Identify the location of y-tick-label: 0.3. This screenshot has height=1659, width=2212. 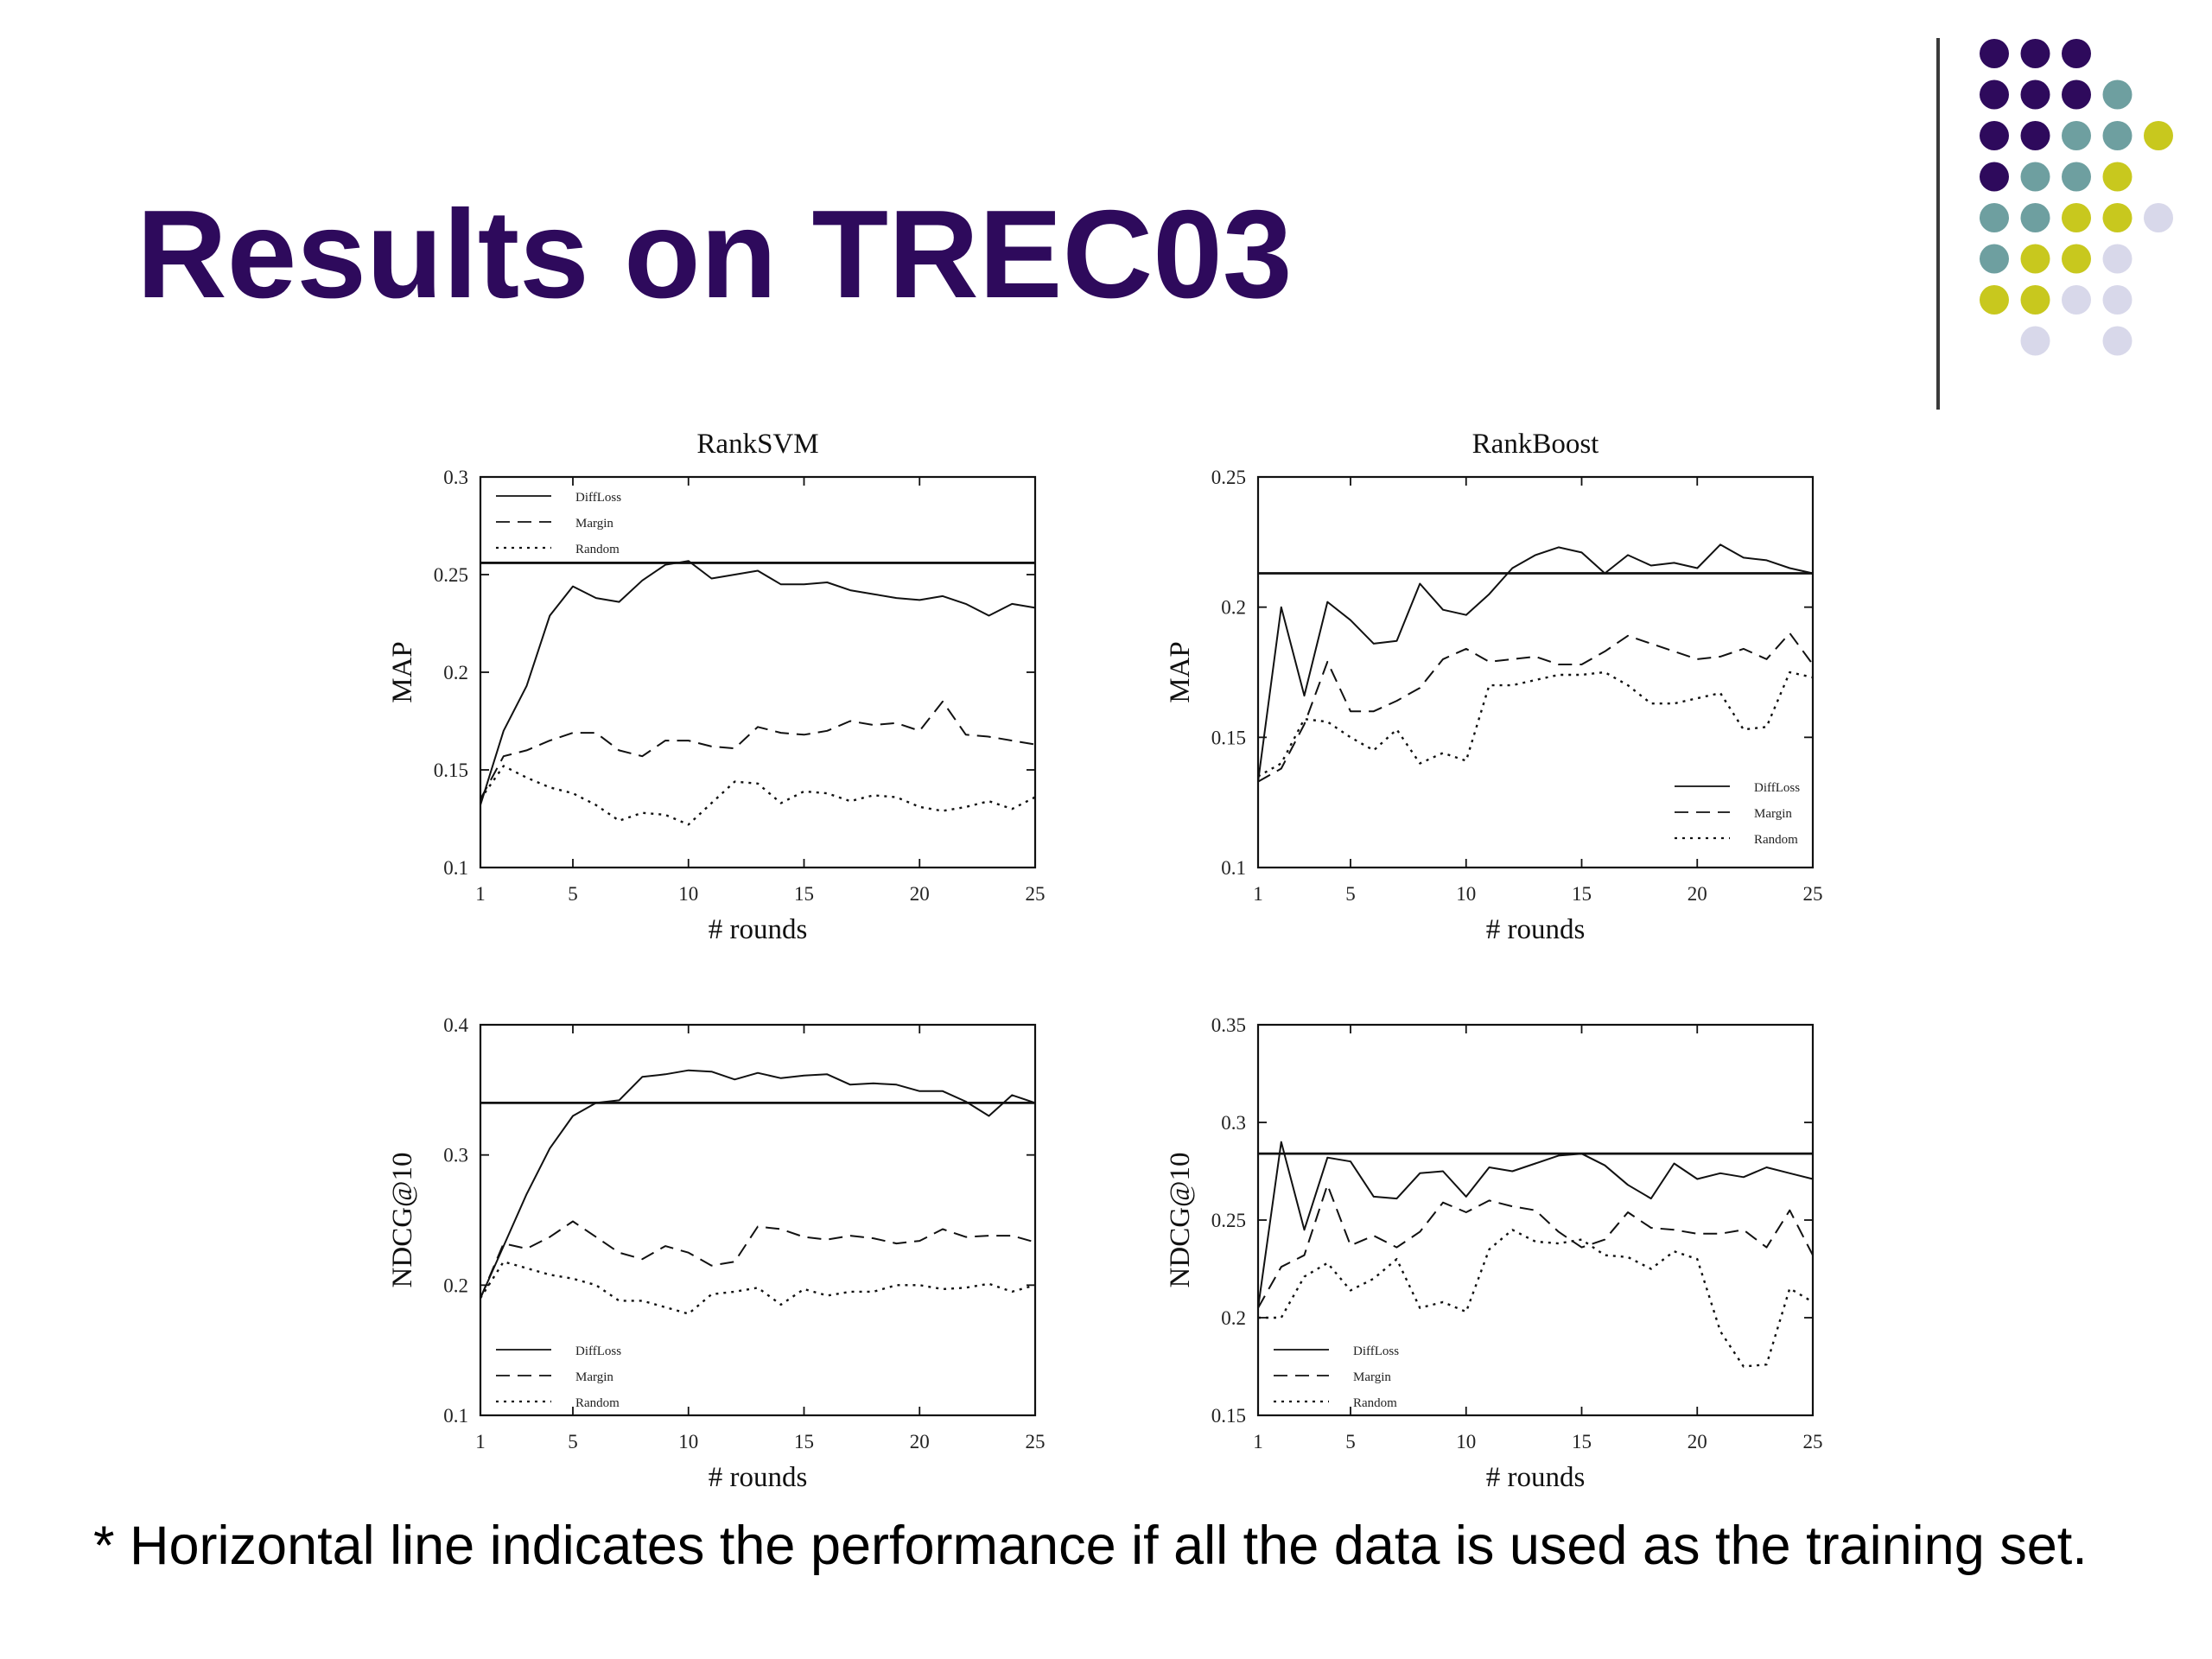
(455, 1155).